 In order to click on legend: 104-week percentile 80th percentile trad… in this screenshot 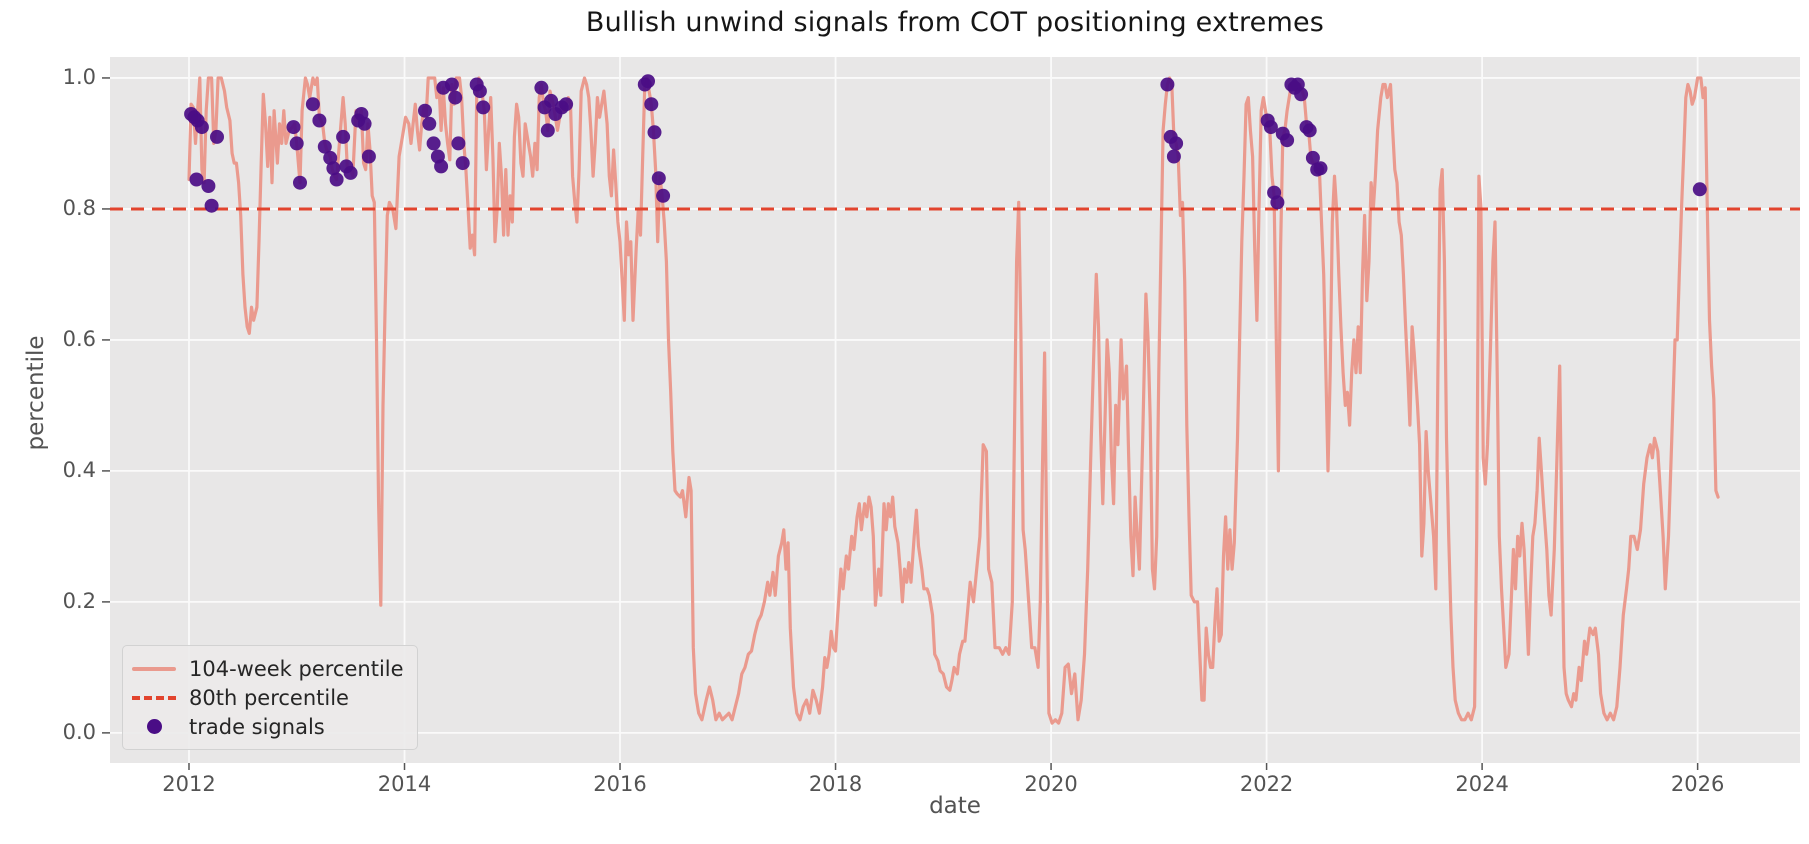, I will do `click(270, 697)`.